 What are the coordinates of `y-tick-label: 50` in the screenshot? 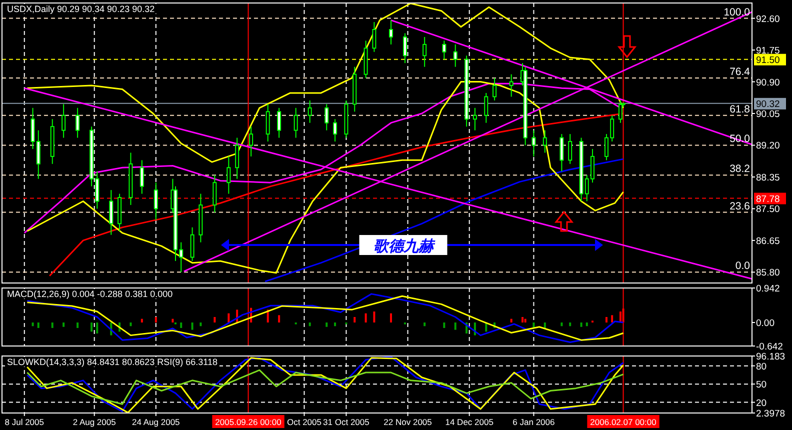 It's located at (761, 385).